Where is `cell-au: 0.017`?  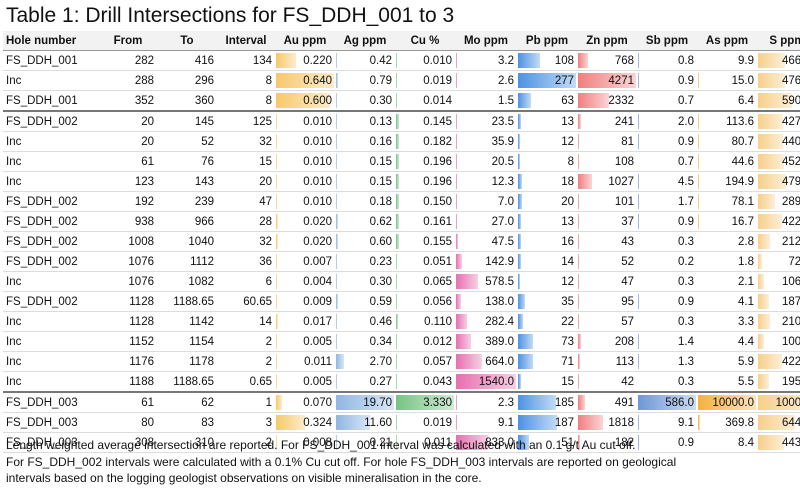
cell-au: 0.017 is located at coordinates (305, 321).